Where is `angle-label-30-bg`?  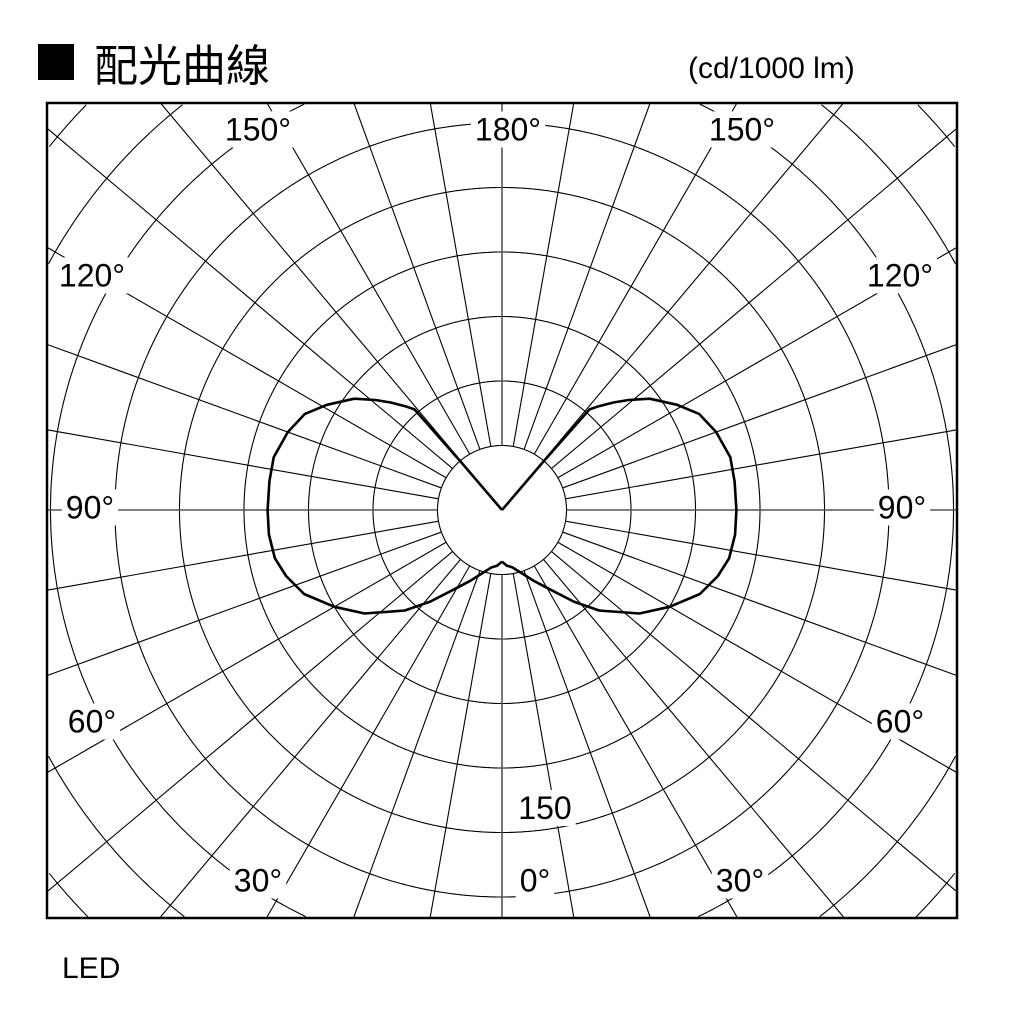
angle-label-30-bg is located at coordinates (258, 880).